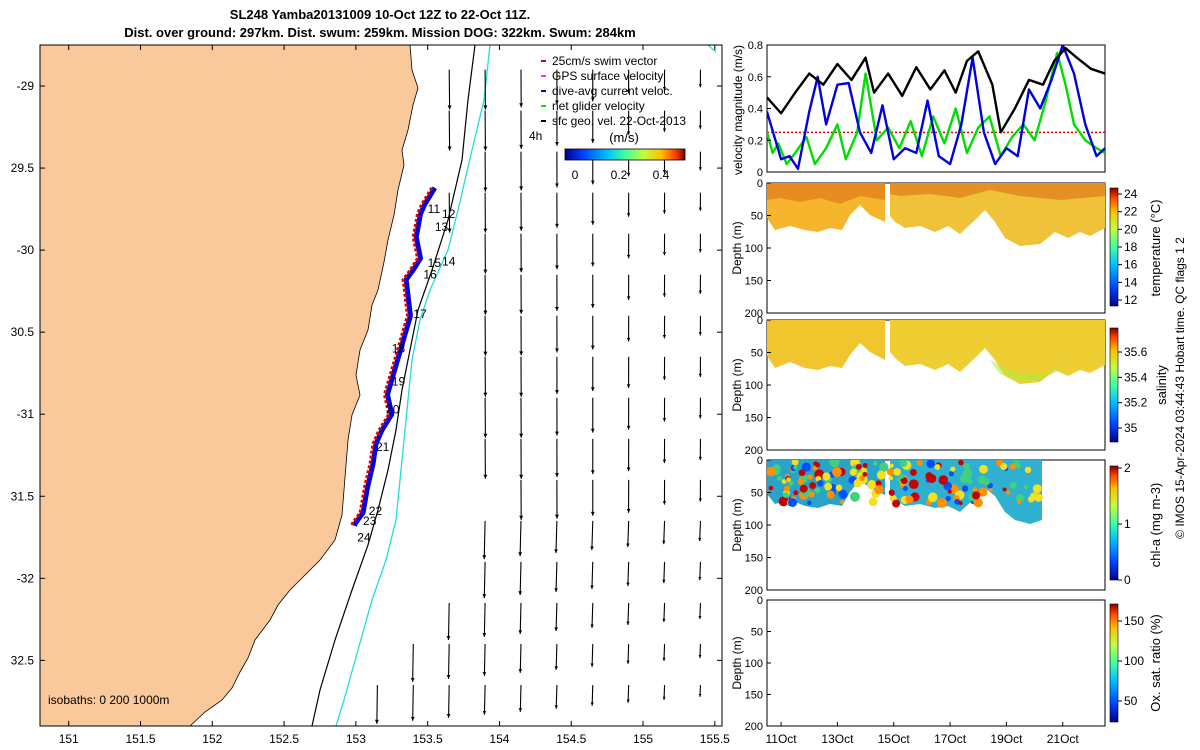 This screenshot has width=1200, height=750. What do you see at coordinates (449, 214) in the screenshot?
I see `day-label: 12` at bounding box center [449, 214].